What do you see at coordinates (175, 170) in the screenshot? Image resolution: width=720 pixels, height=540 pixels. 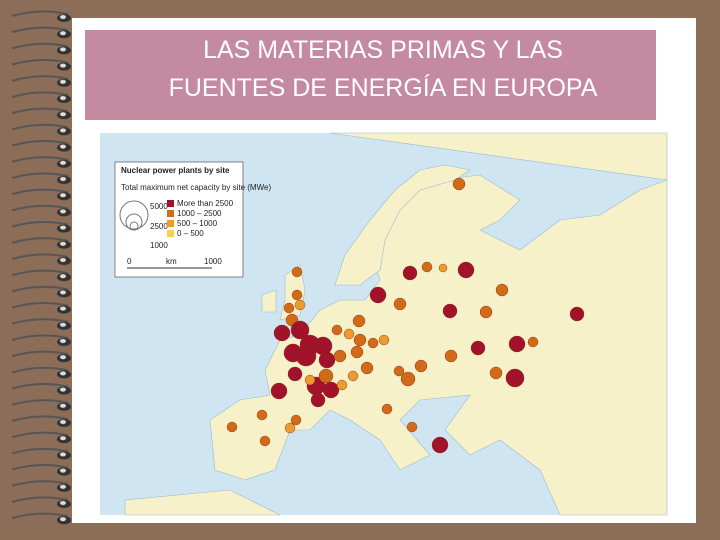 I see `legend-title: Nuclear power plants by site` at bounding box center [175, 170].